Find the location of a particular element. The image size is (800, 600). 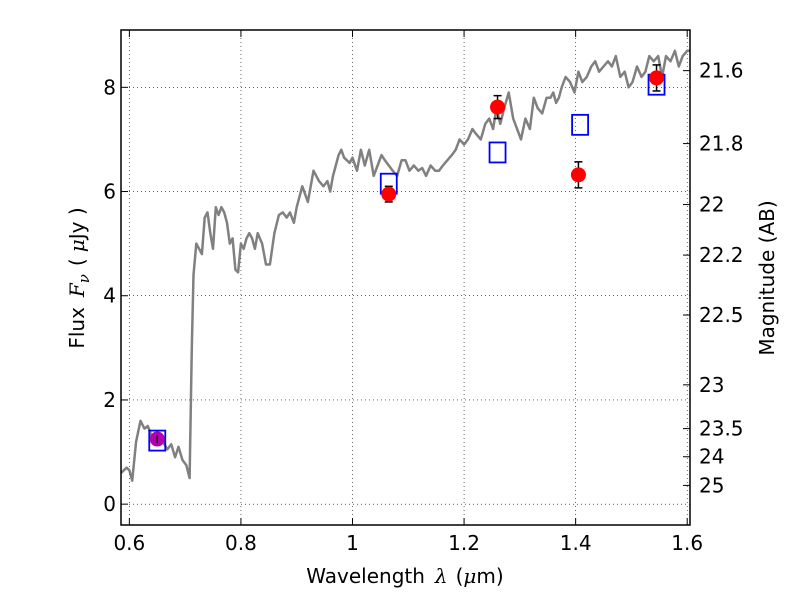

x-tick-label: 1 is located at coordinates (352, 543).